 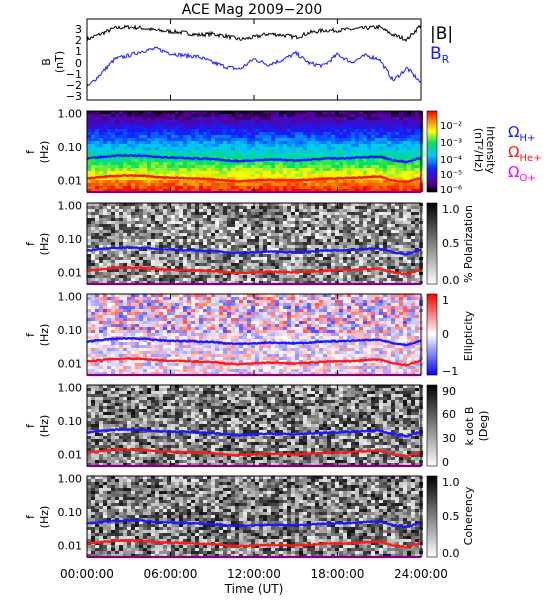 I want to click on legend-btotal: |B|, so click(x=441, y=34).